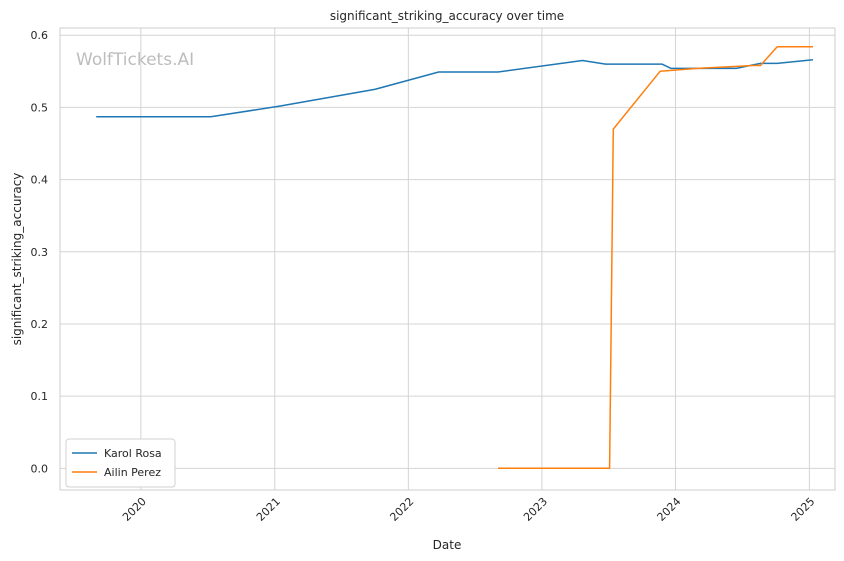 This screenshot has width=844, height=561. What do you see at coordinates (268, 509) in the screenshot?
I see `x-tick-label: 2021` at bounding box center [268, 509].